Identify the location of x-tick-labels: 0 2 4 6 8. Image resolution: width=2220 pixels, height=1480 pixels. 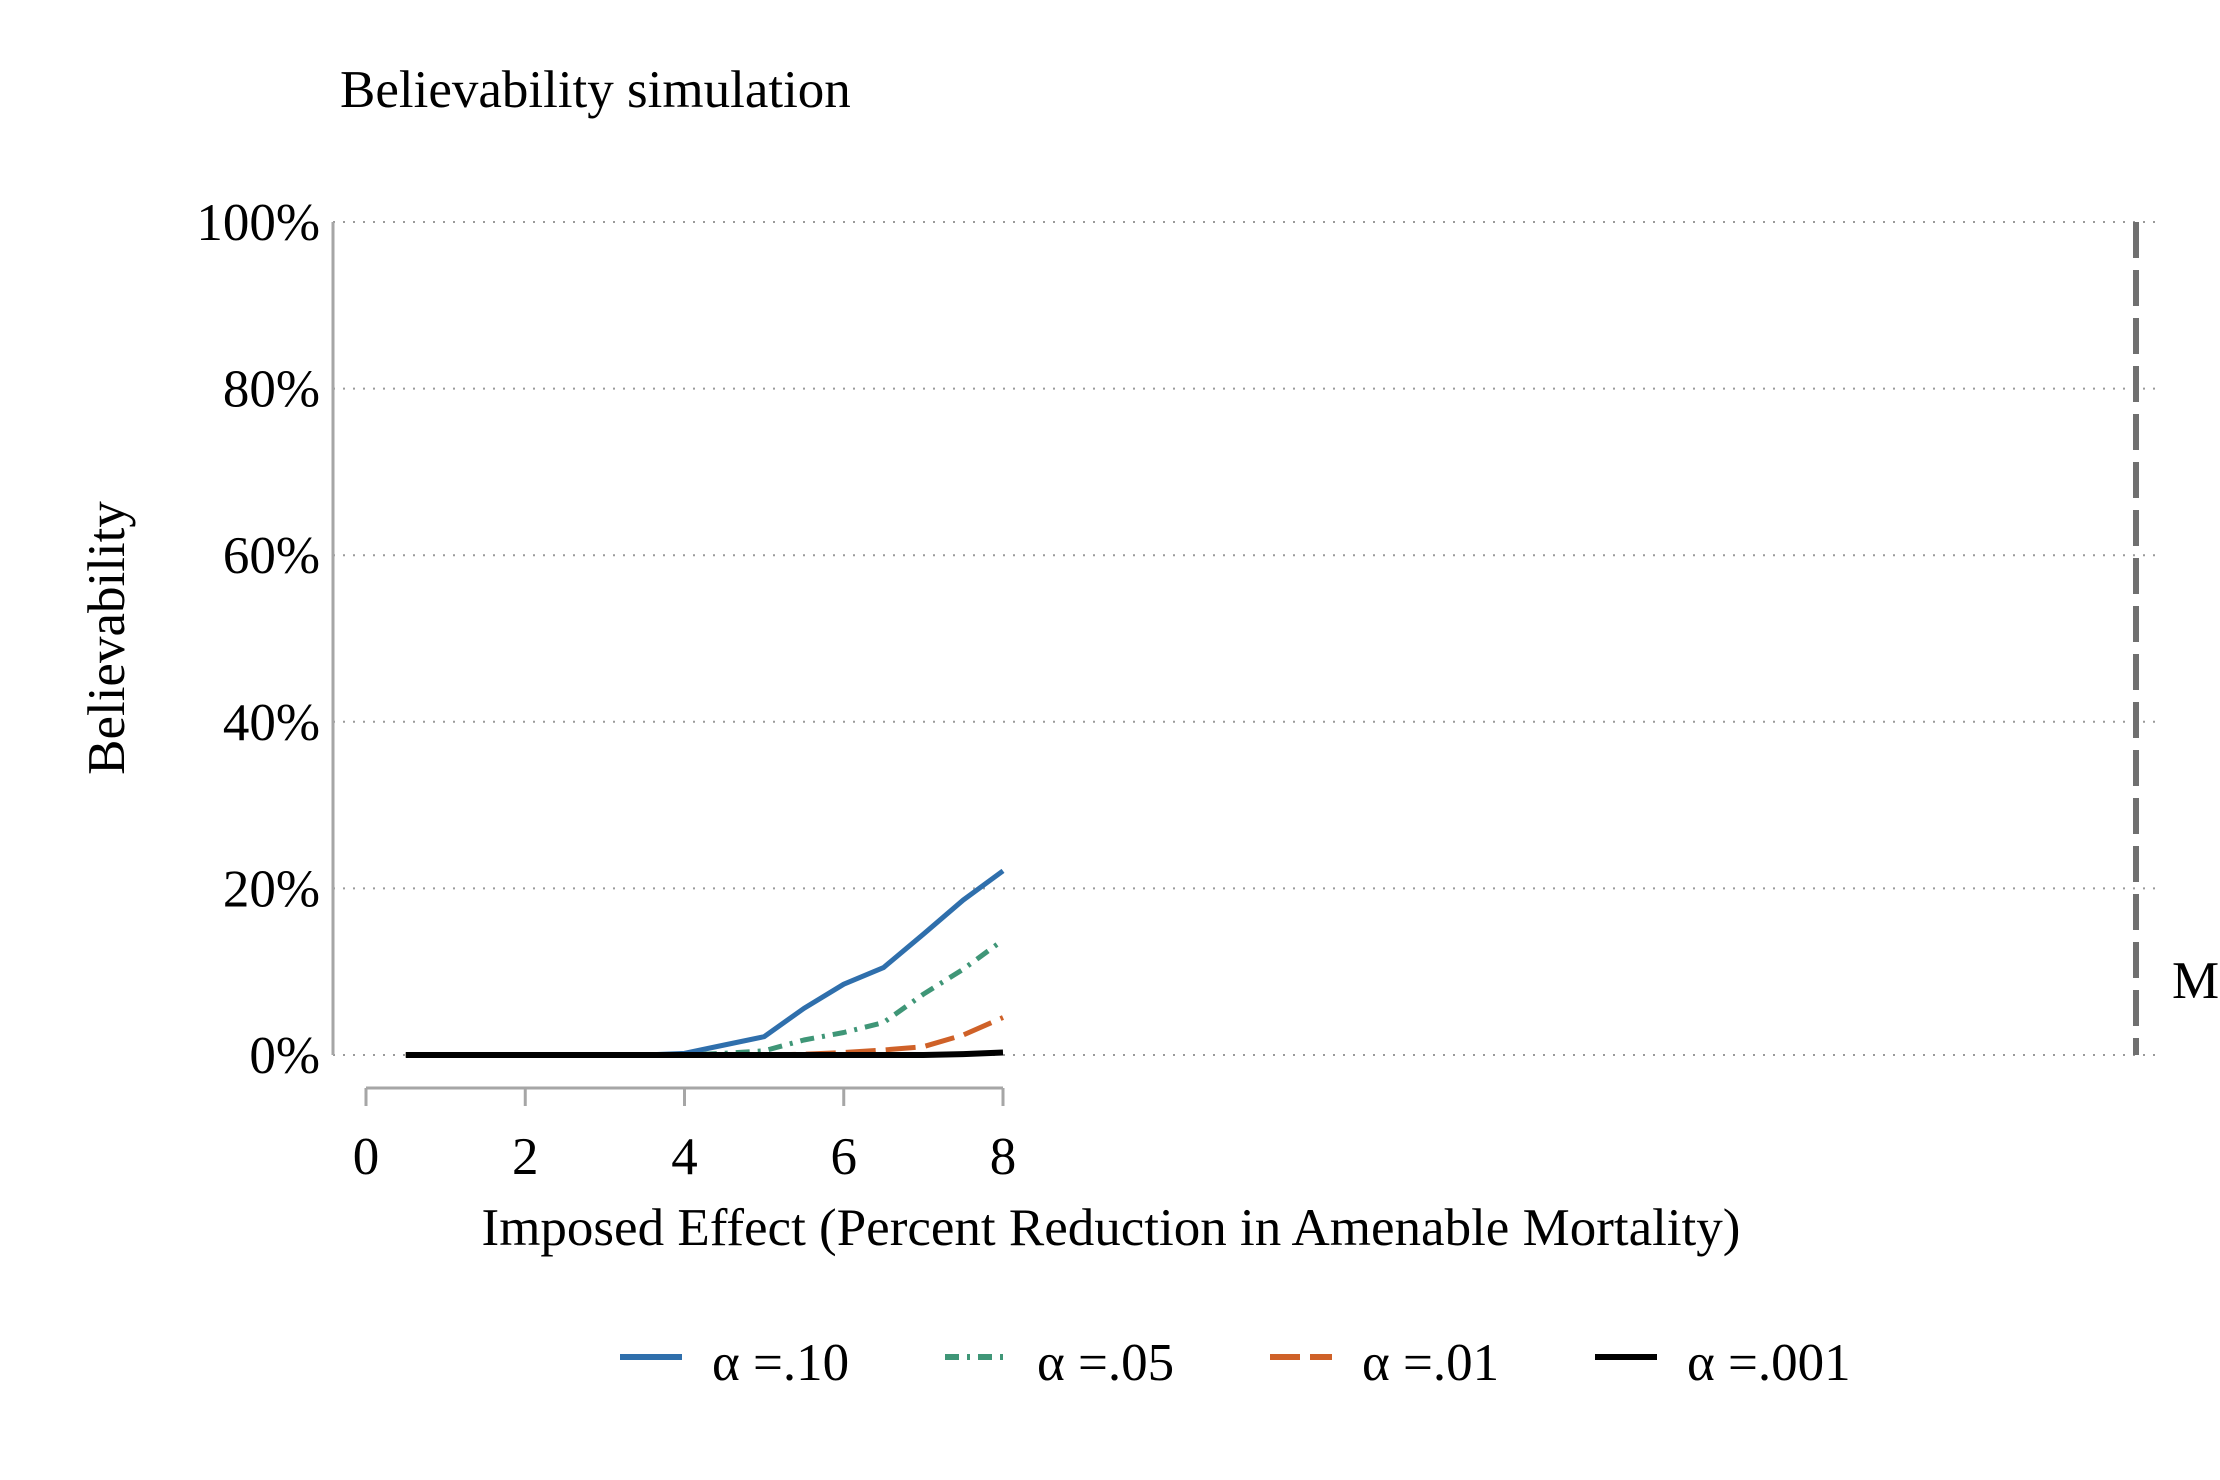
(685, 1137).